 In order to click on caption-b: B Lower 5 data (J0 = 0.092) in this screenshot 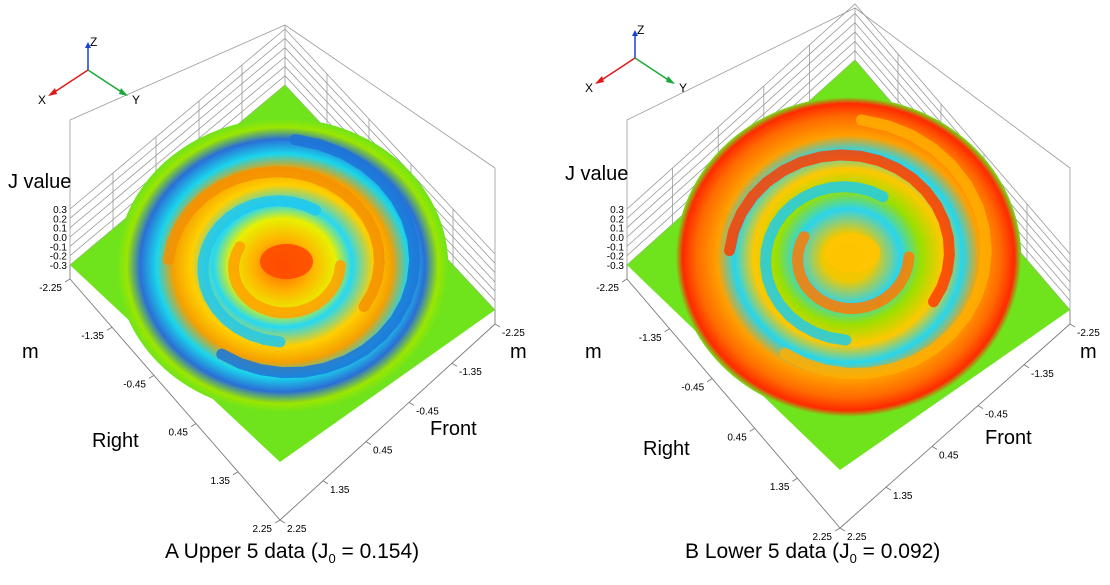, I will do `click(813, 553)`.